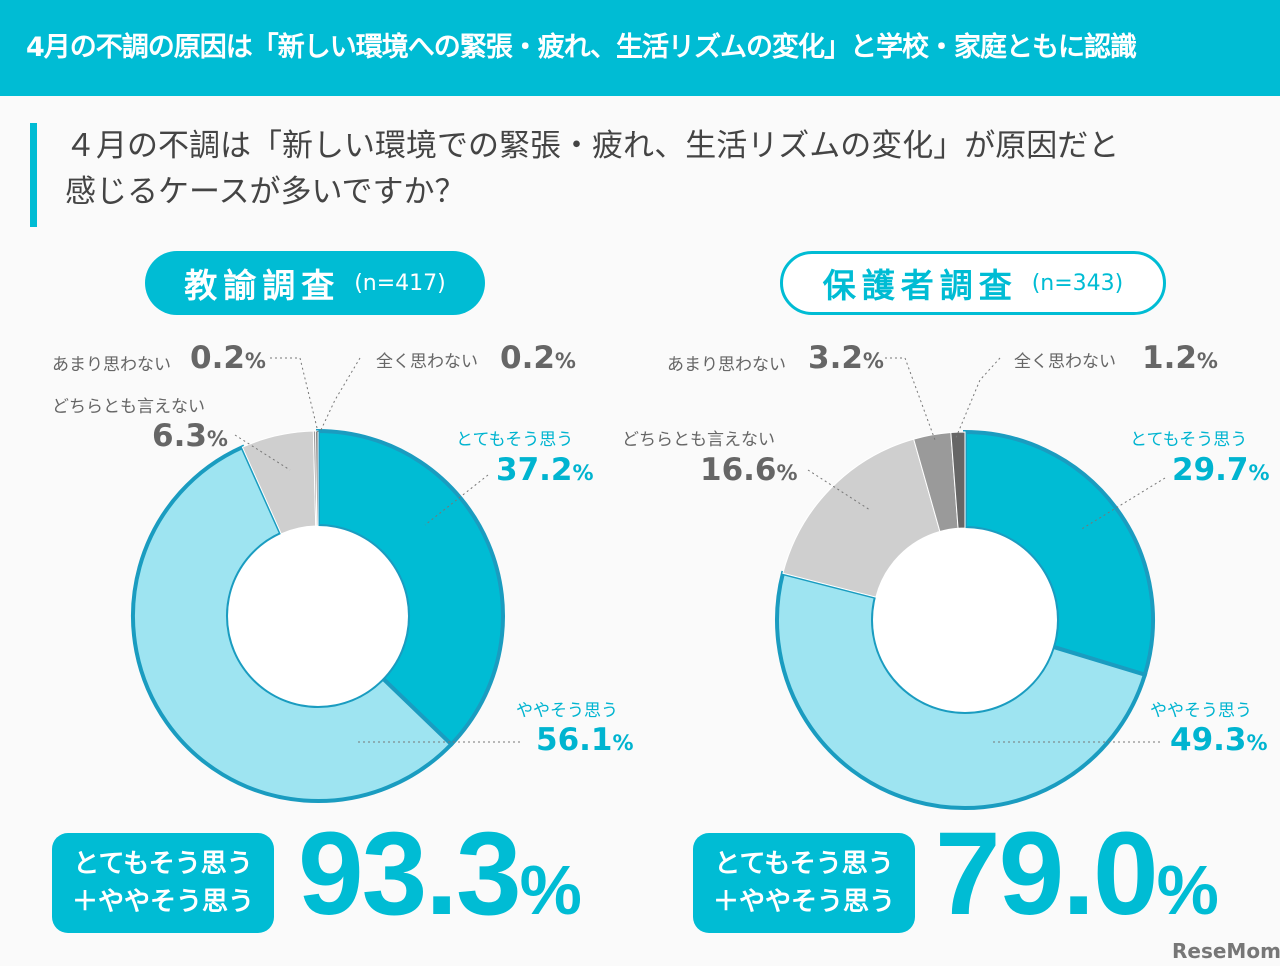 The width and height of the screenshot is (1280, 966). What do you see at coordinates (1077, 874) in the screenshot?
I see `parent-summary-value: 79.0%` at bounding box center [1077, 874].